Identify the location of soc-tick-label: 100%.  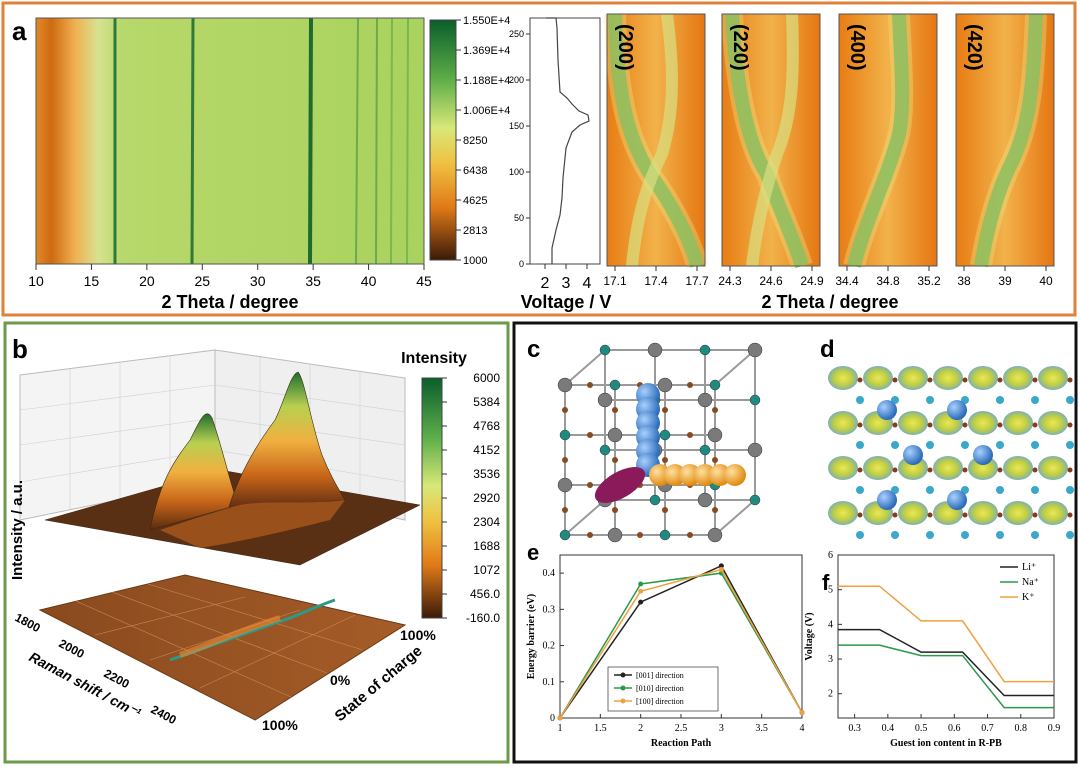
(280, 725).